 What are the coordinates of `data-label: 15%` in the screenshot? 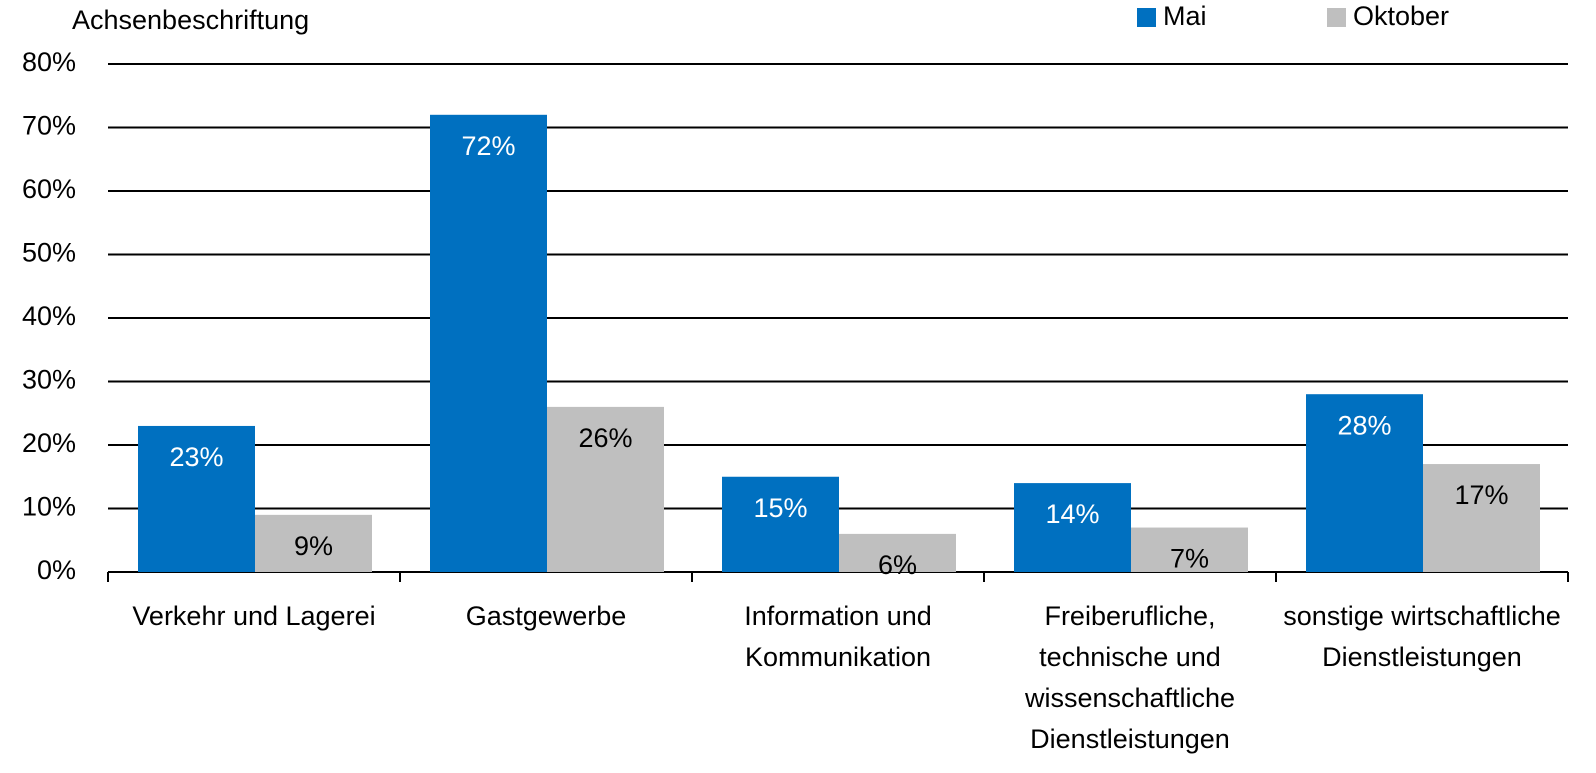 It's located at (780, 508).